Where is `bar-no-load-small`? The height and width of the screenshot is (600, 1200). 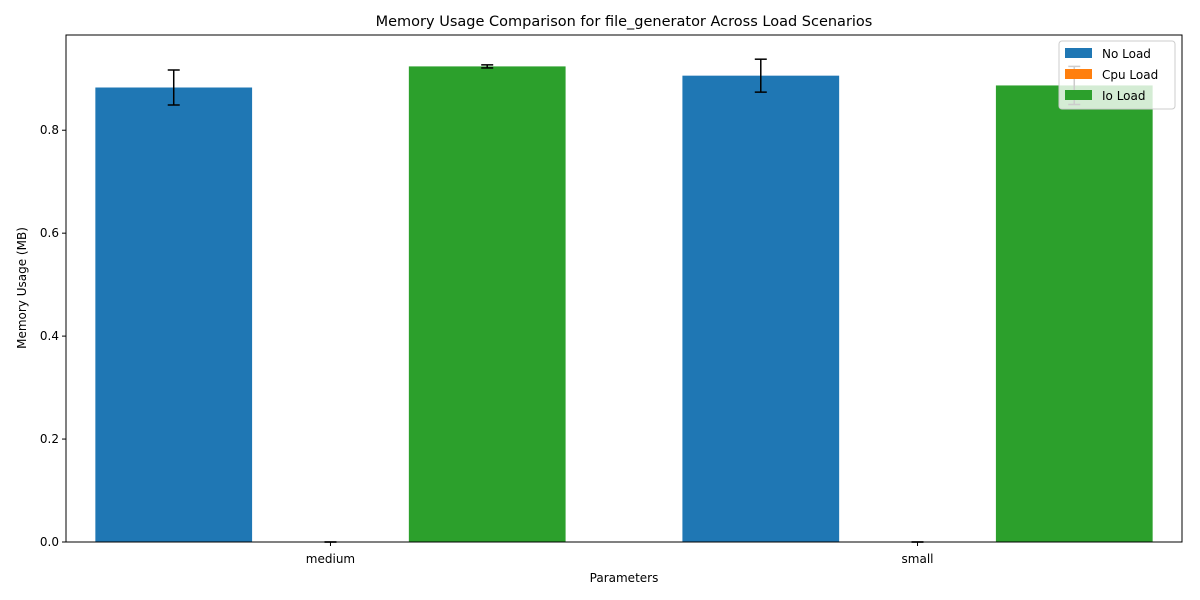
bar-no-load-small is located at coordinates (761, 309).